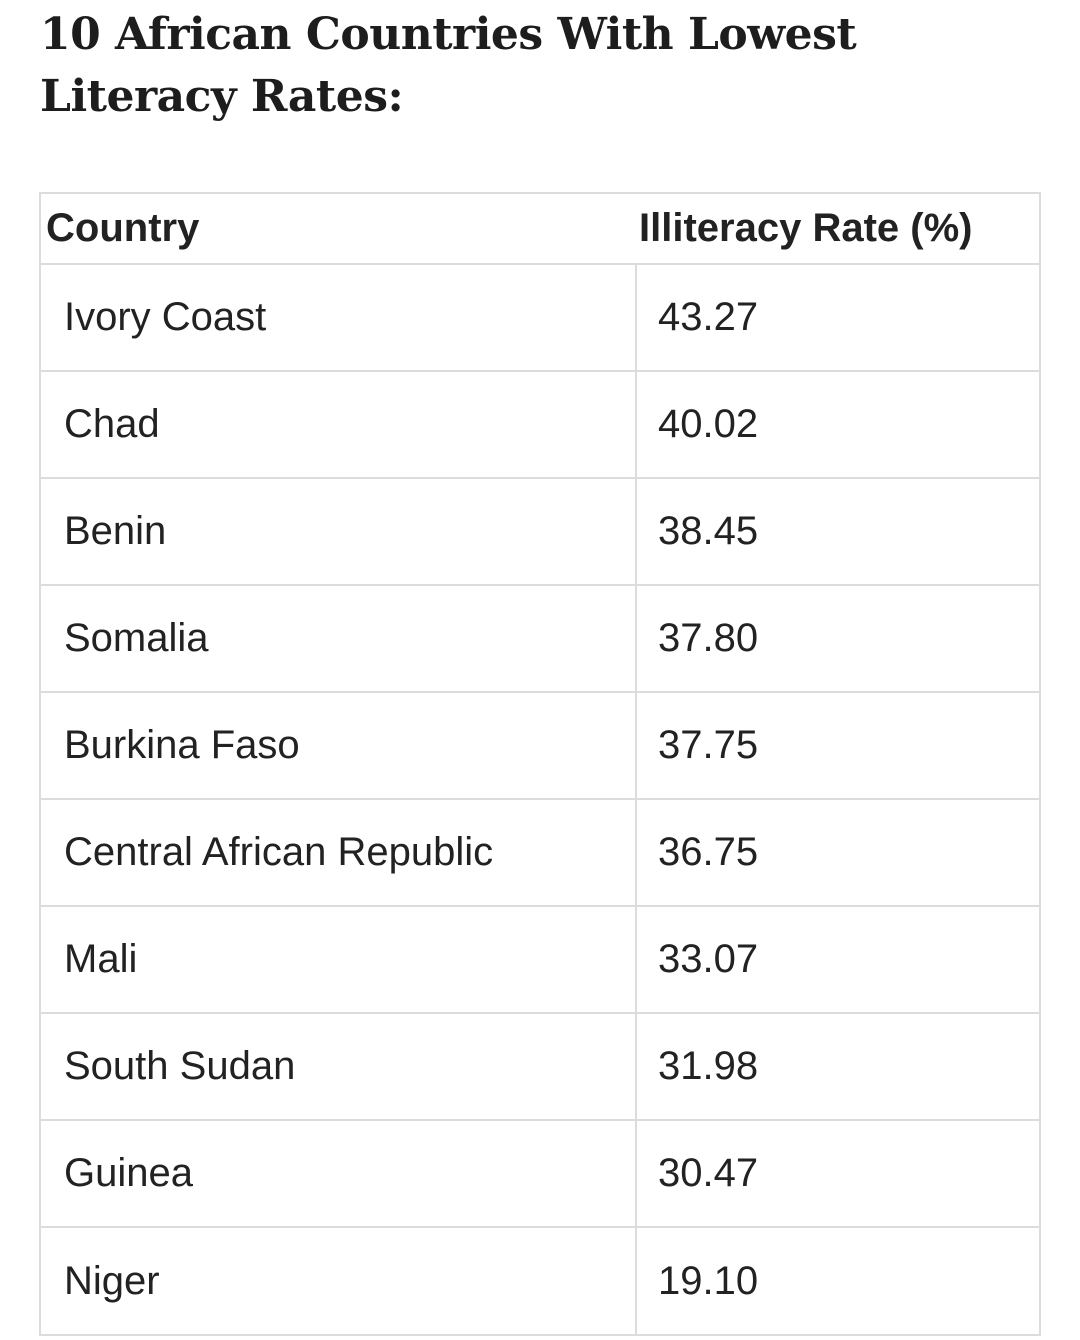  What do you see at coordinates (338, 960) in the screenshot?
I see `country-cell: Mali` at bounding box center [338, 960].